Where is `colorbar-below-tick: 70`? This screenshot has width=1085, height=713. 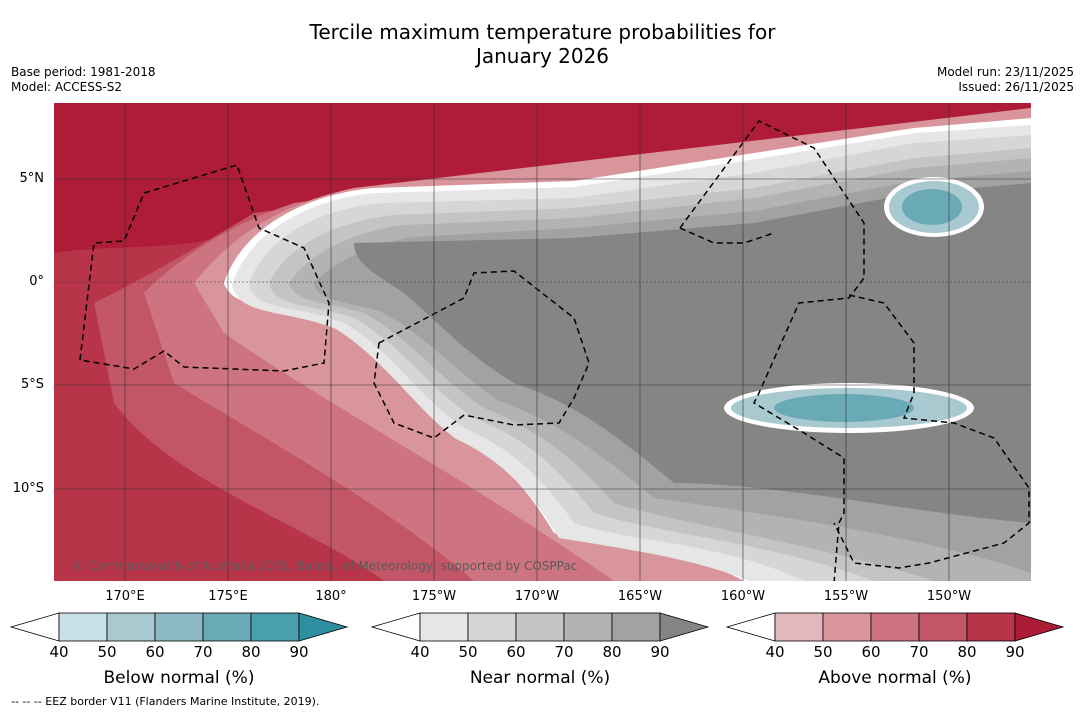
colorbar-below-tick: 70 is located at coordinates (203, 652).